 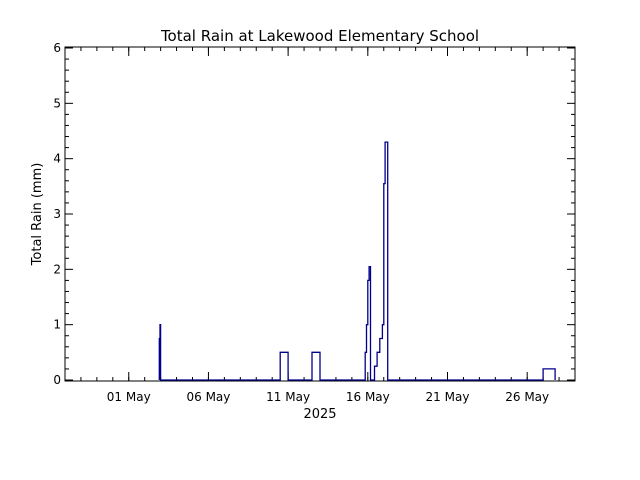 What do you see at coordinates (208, 397) in the screenshot?
I see `x-tick-label: 06 May` at bounding box center [208, 397].